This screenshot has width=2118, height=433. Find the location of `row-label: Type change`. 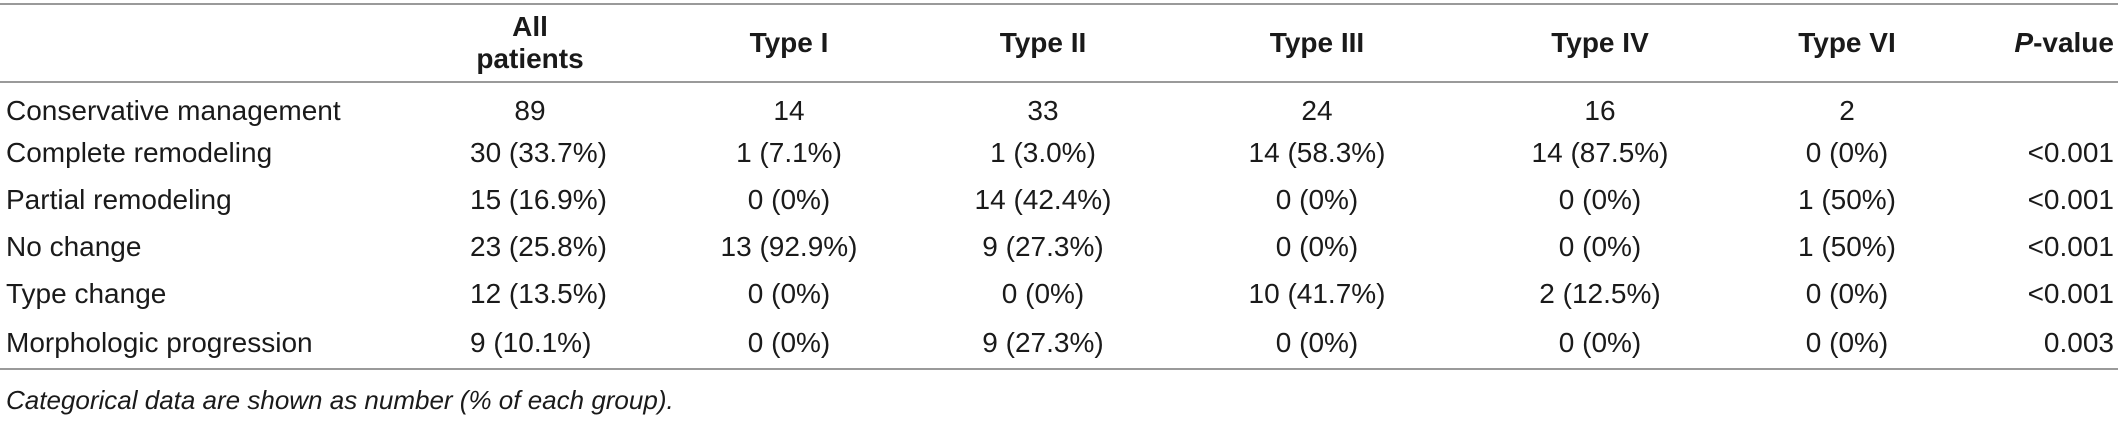

row-label: Type change is located at coordinates (86, 293).